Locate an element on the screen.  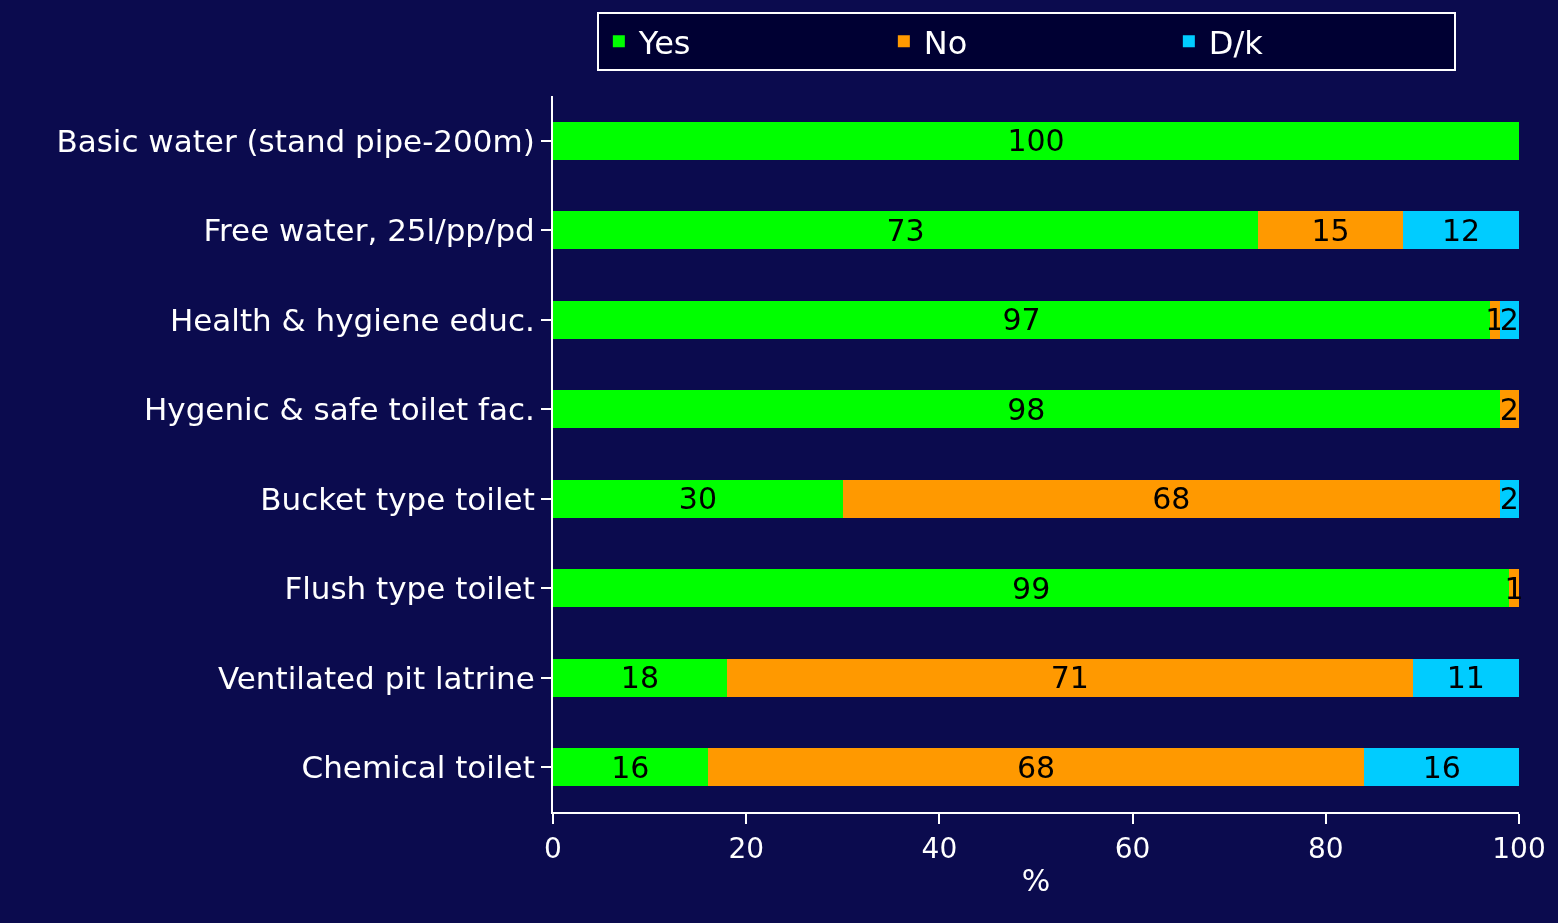
data-label: 97 is located at coordinates (1021, 320).